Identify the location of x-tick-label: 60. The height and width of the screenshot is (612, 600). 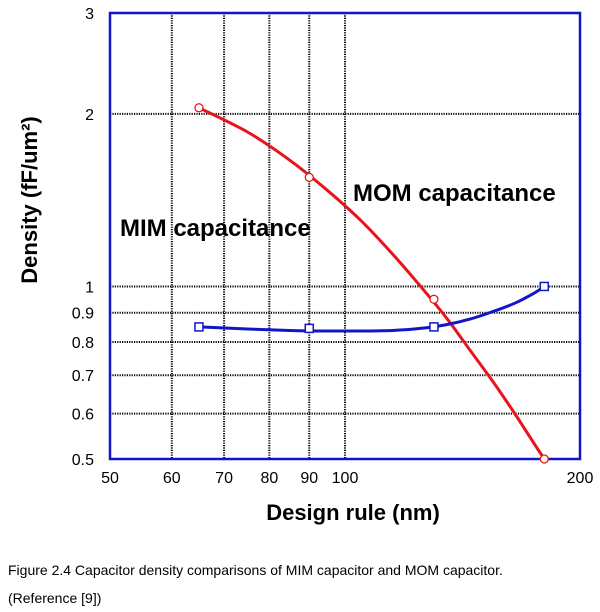
(172, 478).